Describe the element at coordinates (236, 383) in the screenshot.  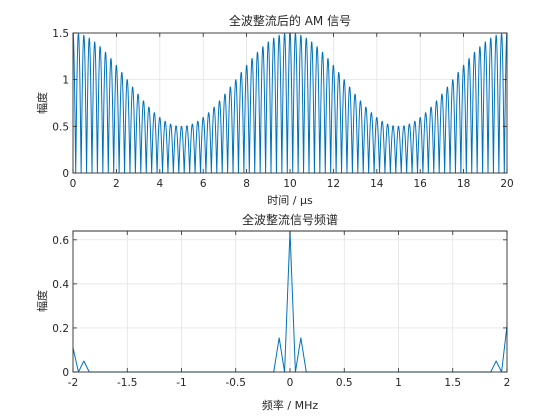
I see `spectrum-plot-xtick-label: -0.5` at that location.